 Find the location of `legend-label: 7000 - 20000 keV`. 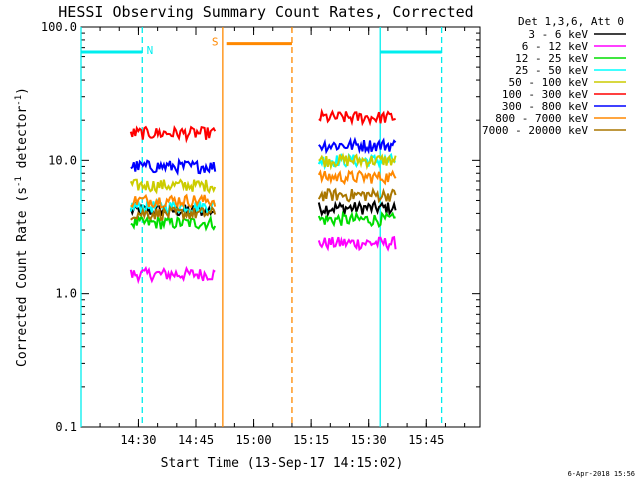

legend-label: 7000 - 20000 keV is located at coordinates (535, 130).